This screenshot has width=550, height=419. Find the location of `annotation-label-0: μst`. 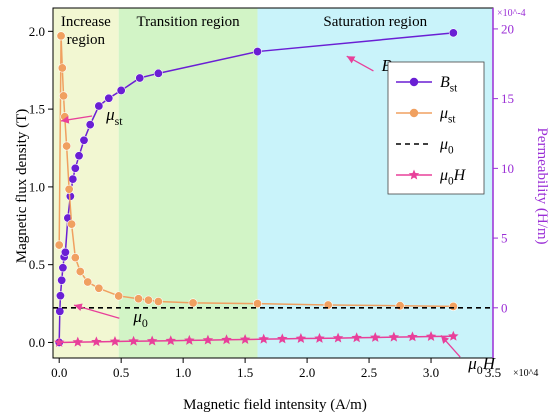

annotation-label-0: μst is located at coordinates (114, 116).